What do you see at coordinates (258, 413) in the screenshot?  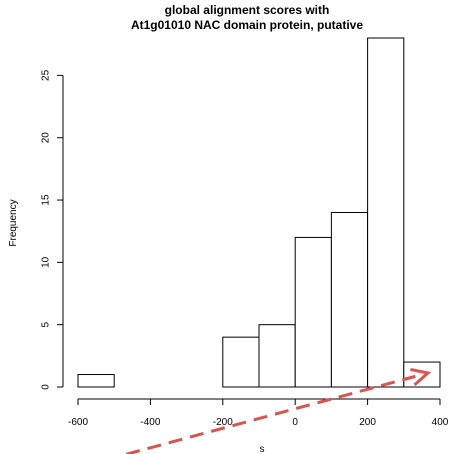 I see `x-axis: -600 -400 -200 0 200 400` at bounding box center [258, 413].